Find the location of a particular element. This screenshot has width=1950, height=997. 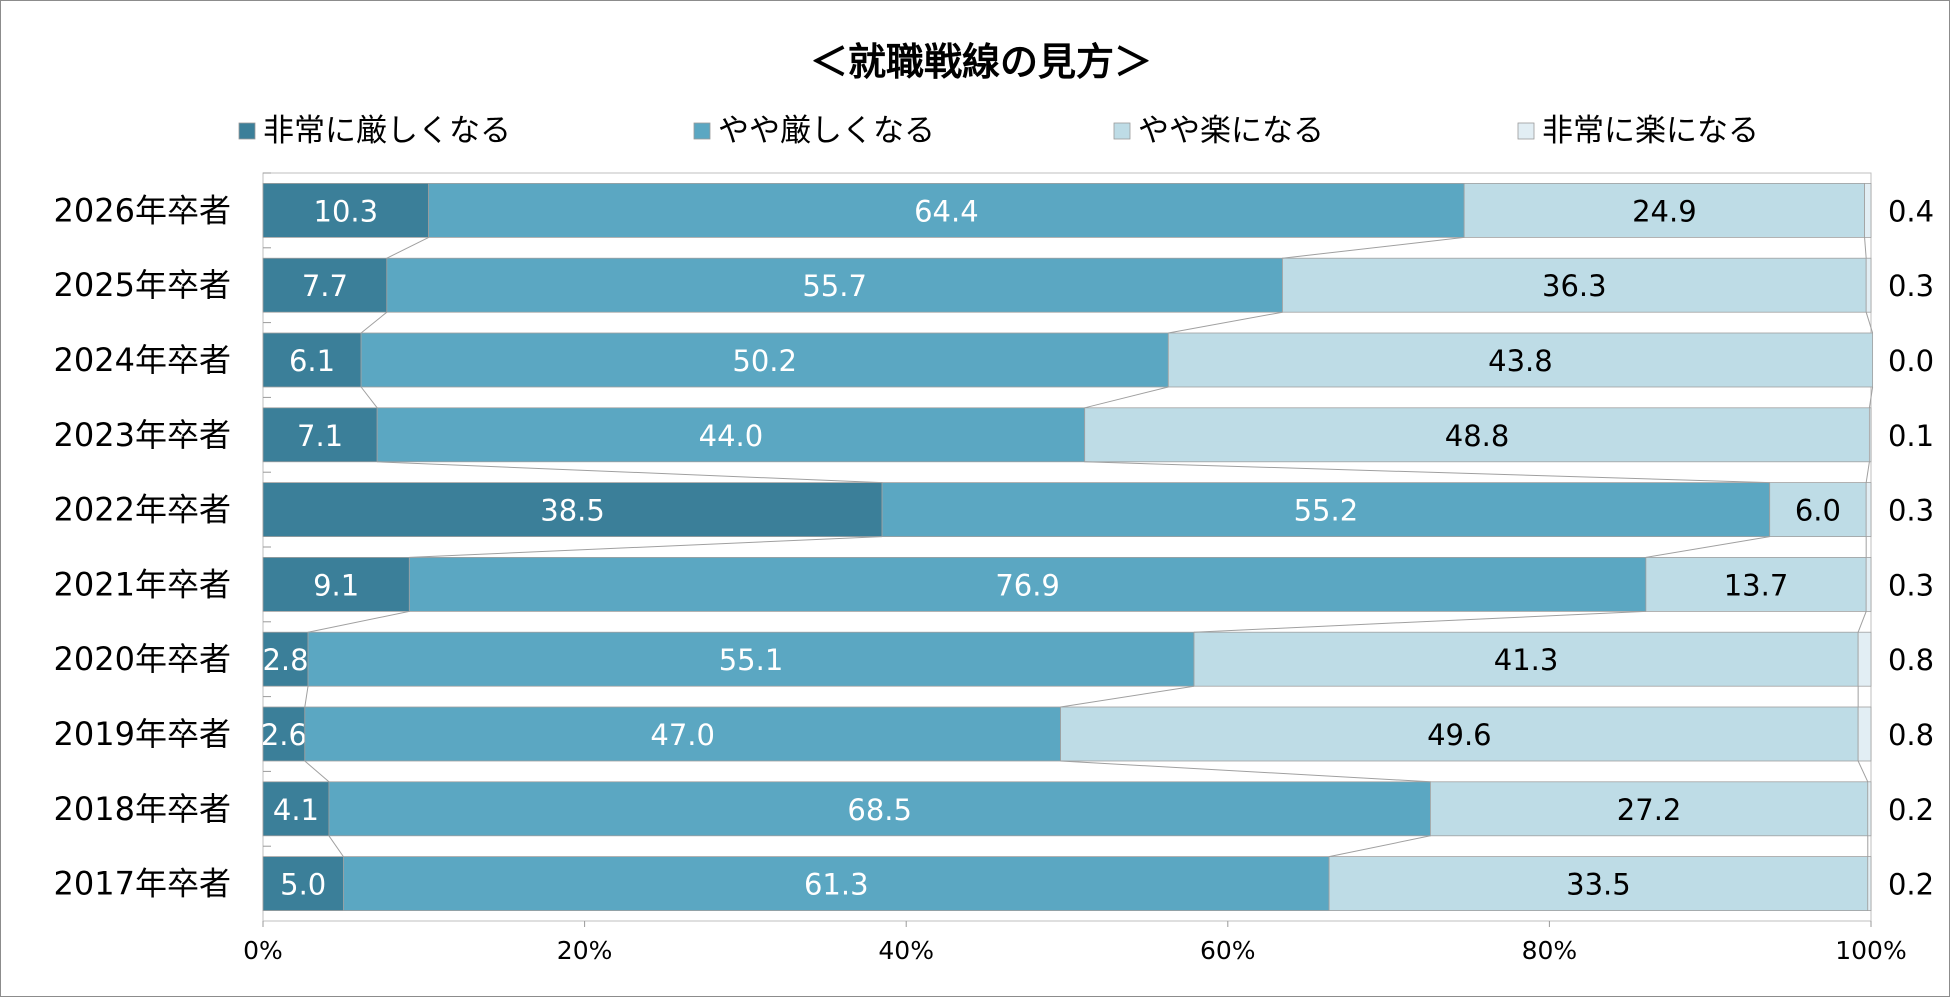

data-label: 68.5 is located at coordinates (879, 810).